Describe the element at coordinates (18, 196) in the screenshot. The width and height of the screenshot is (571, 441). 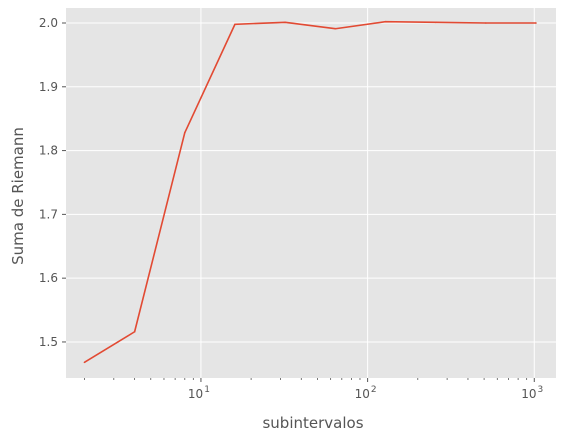
I see `y-axis-label: Suma de Riemann` at that location.